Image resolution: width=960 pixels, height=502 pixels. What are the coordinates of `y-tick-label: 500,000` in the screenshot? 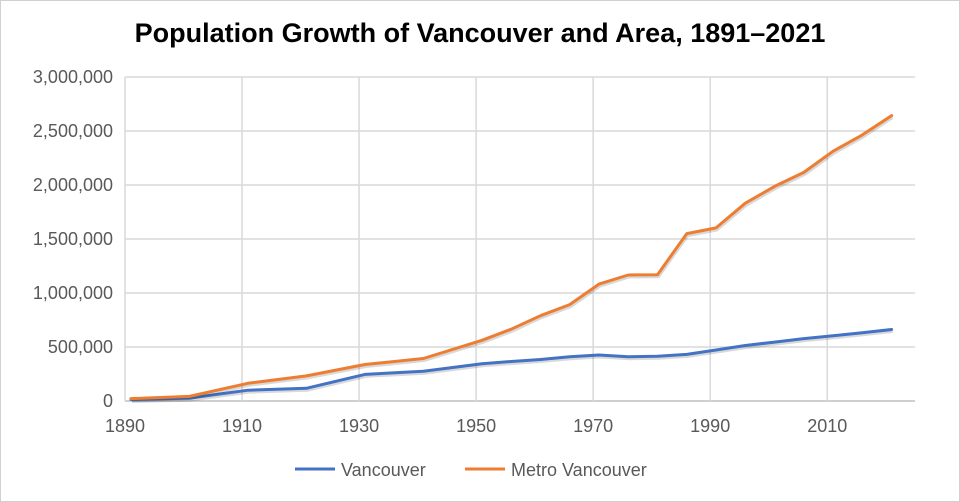 It's located at (80, 347).